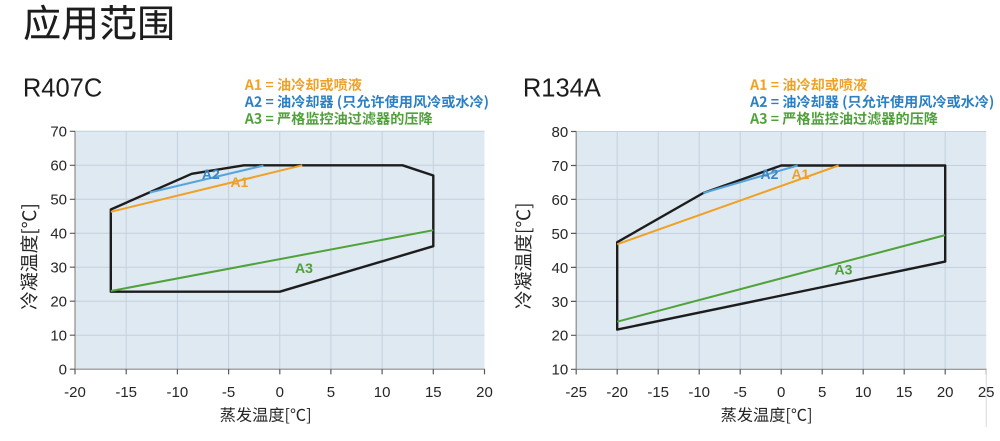  Describe the element at coordinates (576, 392) in the screenshot. I see `svg-text: -25` at that location.